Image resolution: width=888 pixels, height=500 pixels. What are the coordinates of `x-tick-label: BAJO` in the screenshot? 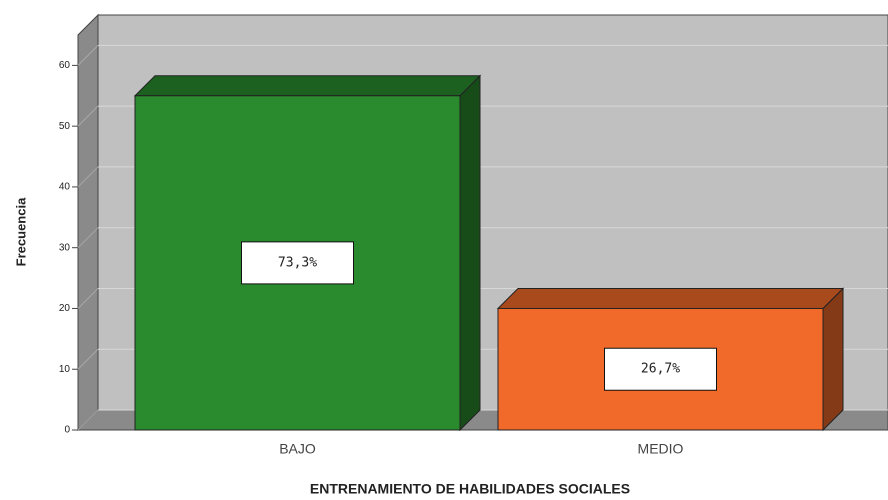 It's located at (297, 449).